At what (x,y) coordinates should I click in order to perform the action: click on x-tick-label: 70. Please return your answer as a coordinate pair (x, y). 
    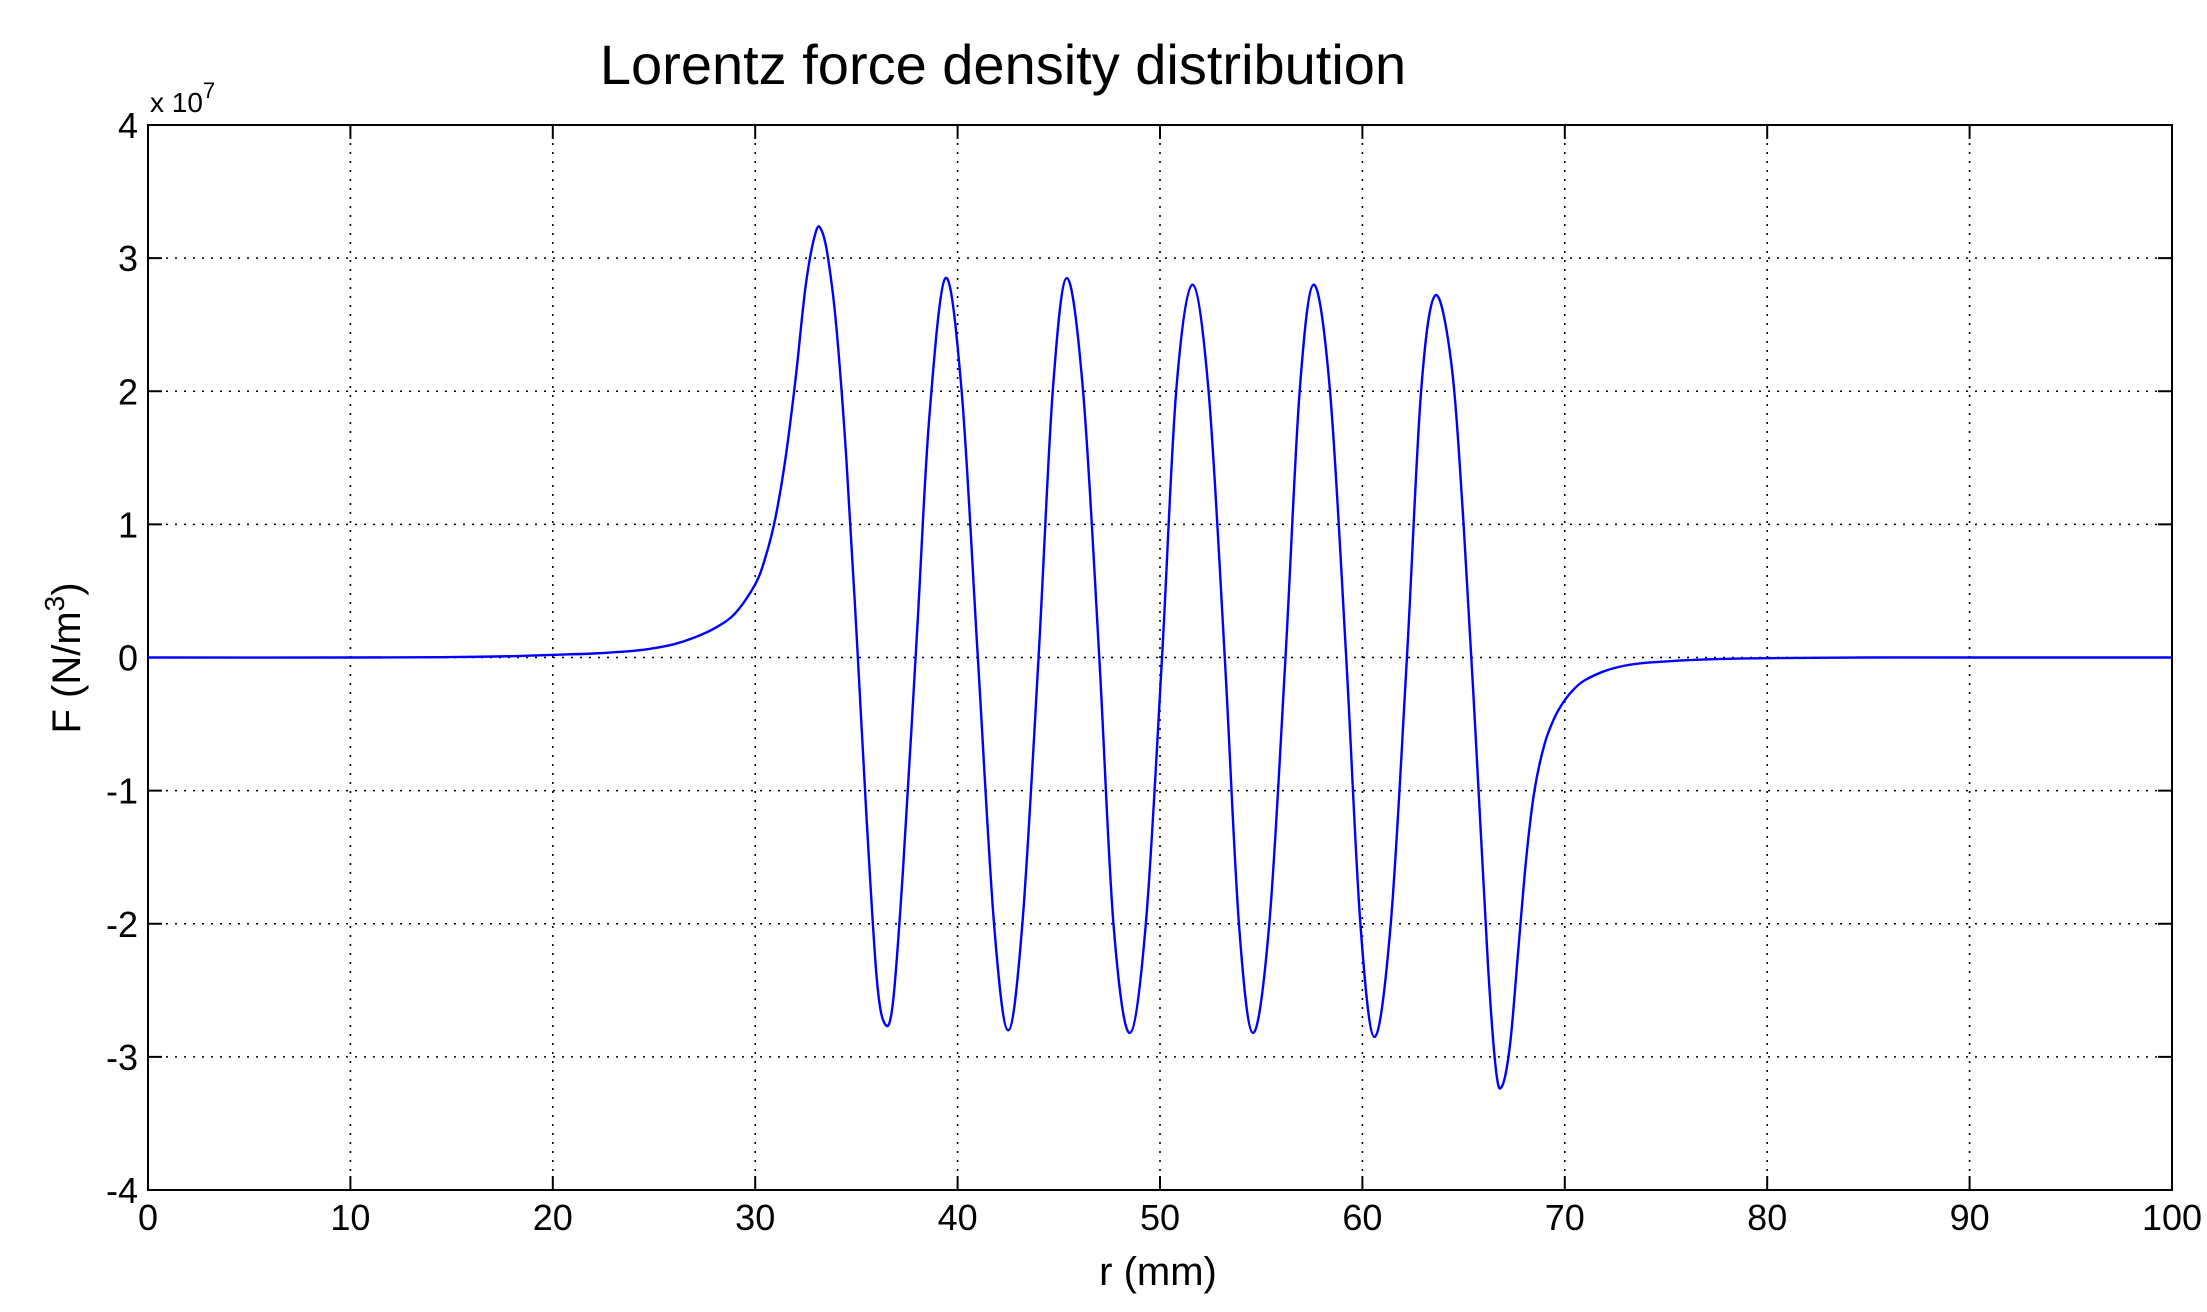
    Looking at the image, I should click on (1565, 1217).